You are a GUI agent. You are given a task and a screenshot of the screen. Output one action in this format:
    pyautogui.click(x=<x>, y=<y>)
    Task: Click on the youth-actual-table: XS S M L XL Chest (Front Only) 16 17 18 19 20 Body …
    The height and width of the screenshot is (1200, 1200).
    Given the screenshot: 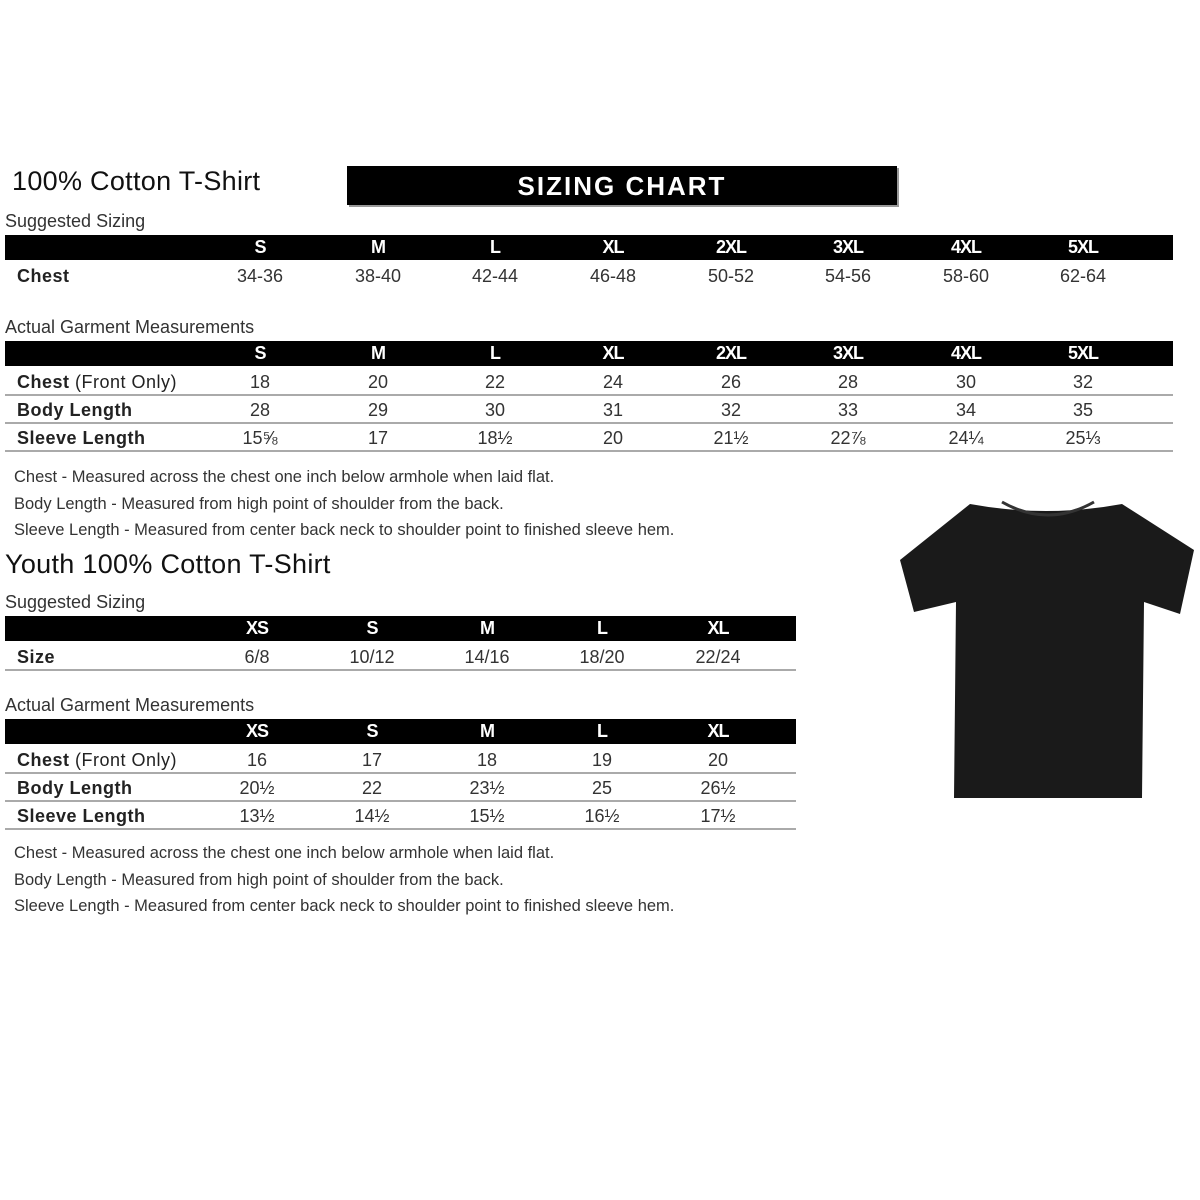 What is the action you would take?
    pyautogui.click(x=400, y=774)
    